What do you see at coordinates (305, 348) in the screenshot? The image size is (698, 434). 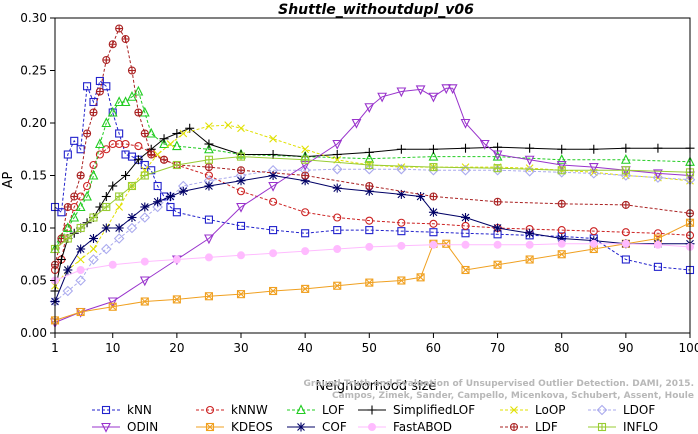 I see `x-tick-label: 40` at bounding box center [305, 348].